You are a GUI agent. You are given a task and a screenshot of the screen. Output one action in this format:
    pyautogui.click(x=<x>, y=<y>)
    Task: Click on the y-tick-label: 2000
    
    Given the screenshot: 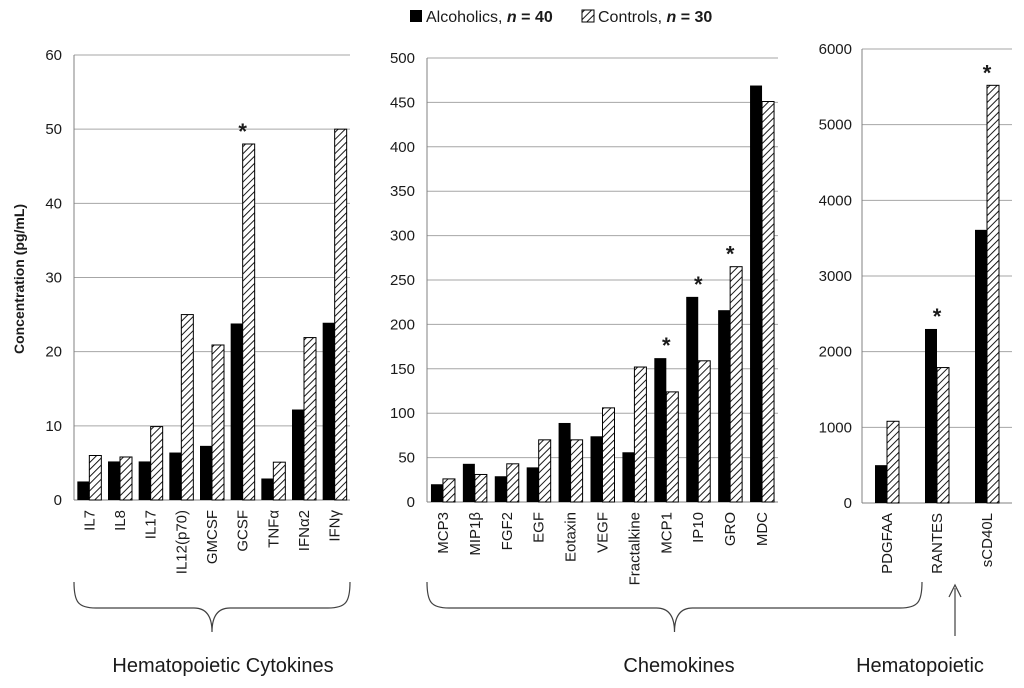 What is the action you would take?
    pyautogui.click(x=835, y=352)
    